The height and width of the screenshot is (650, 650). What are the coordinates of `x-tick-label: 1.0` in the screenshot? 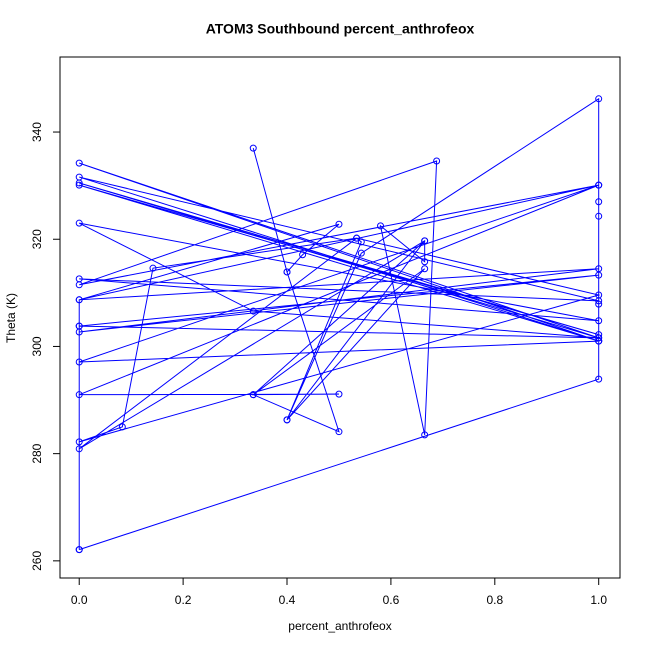 It's located at (598, 600).